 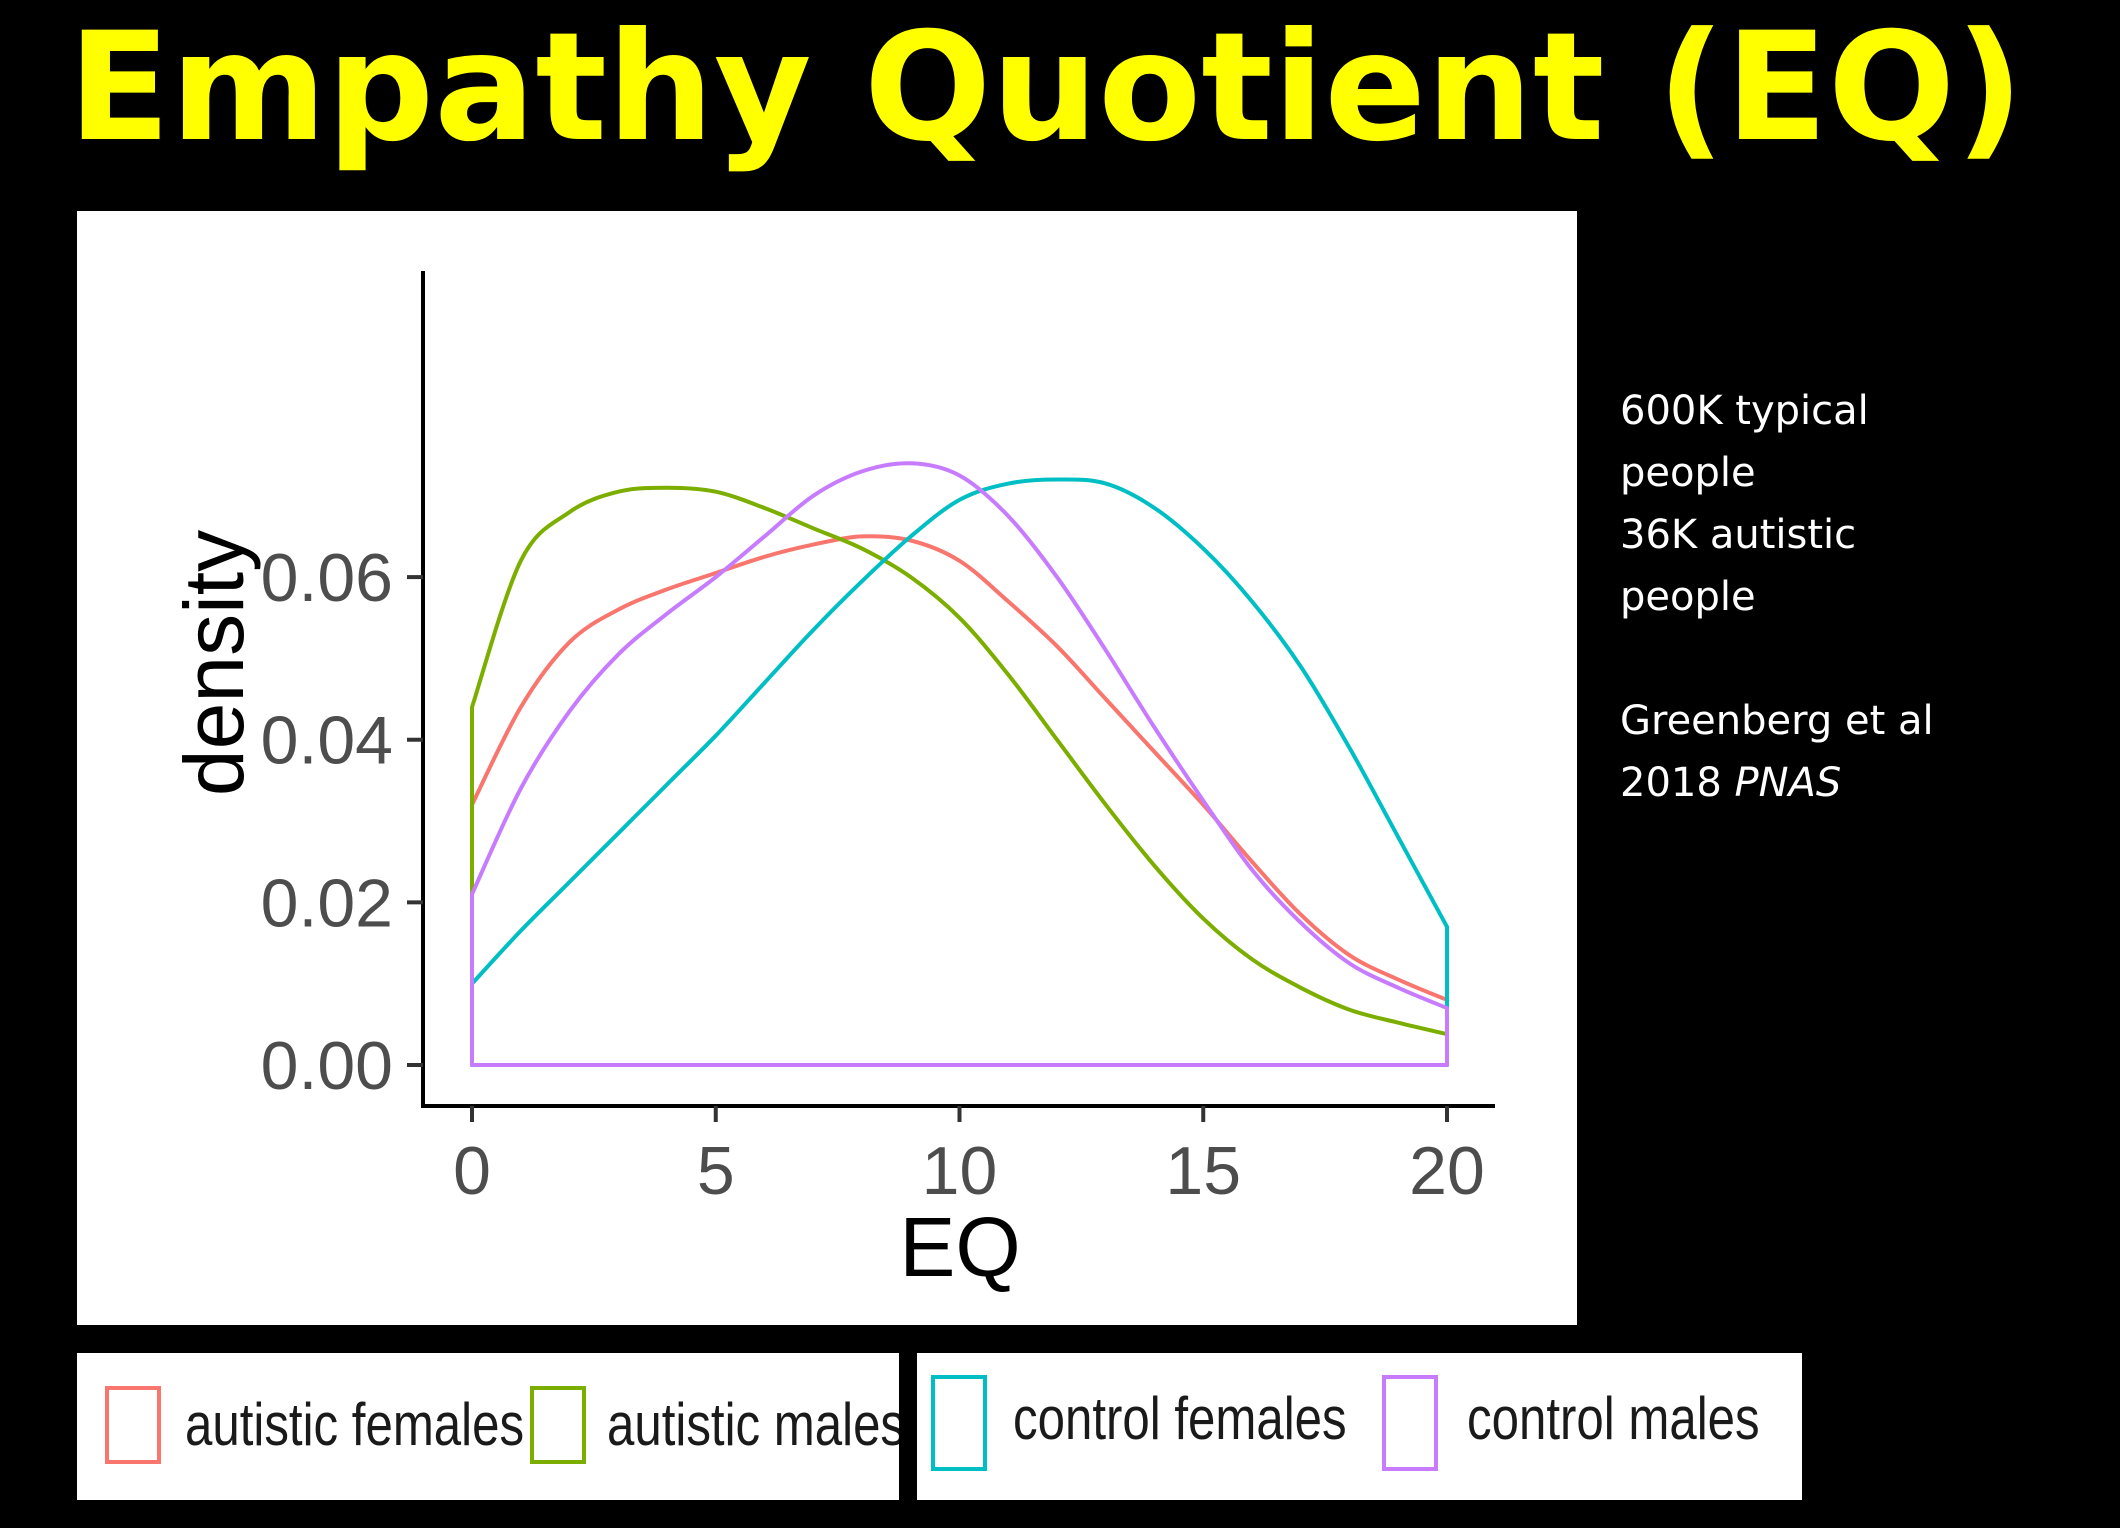 What do you see at coordinates (133, 1425) in the screenshot?
I see `legend-swatch-autistic-females` at bounding box center [133, 1425].